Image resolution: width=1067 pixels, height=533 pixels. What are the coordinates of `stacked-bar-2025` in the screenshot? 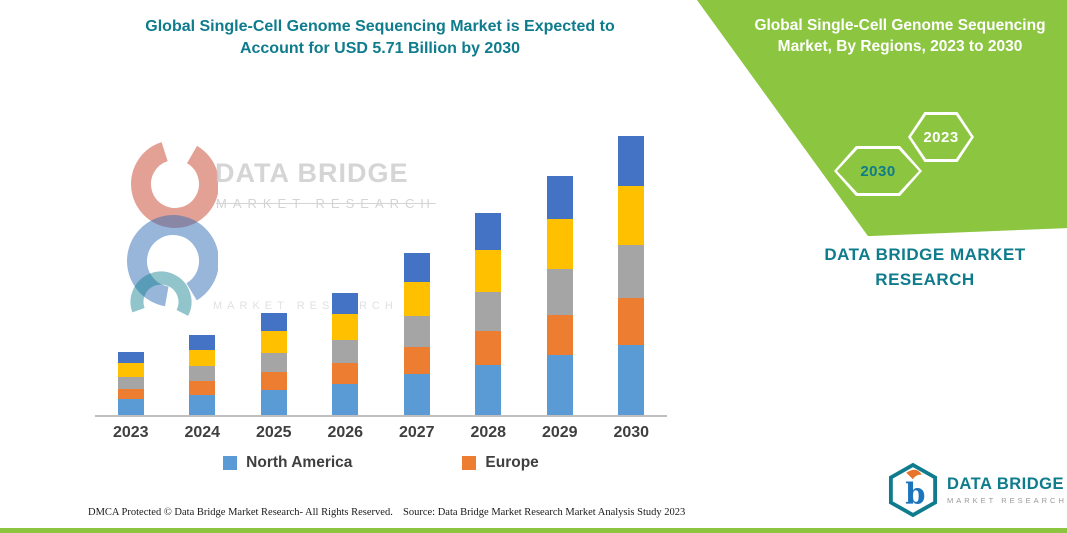 It's located at (273, 363).